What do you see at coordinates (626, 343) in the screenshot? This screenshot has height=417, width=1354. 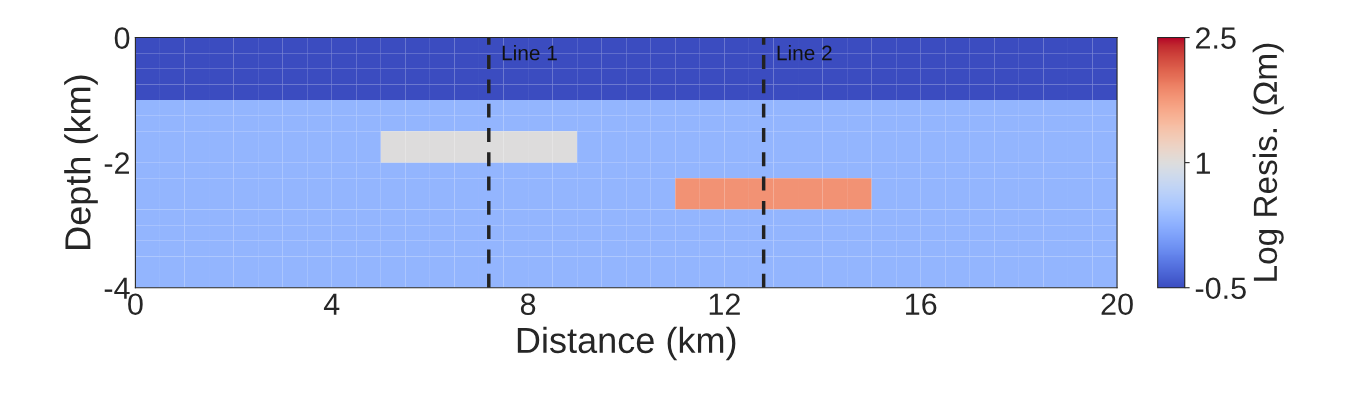 I see `x-axis-title: Distance (km)` at bounding box center [626, 343].